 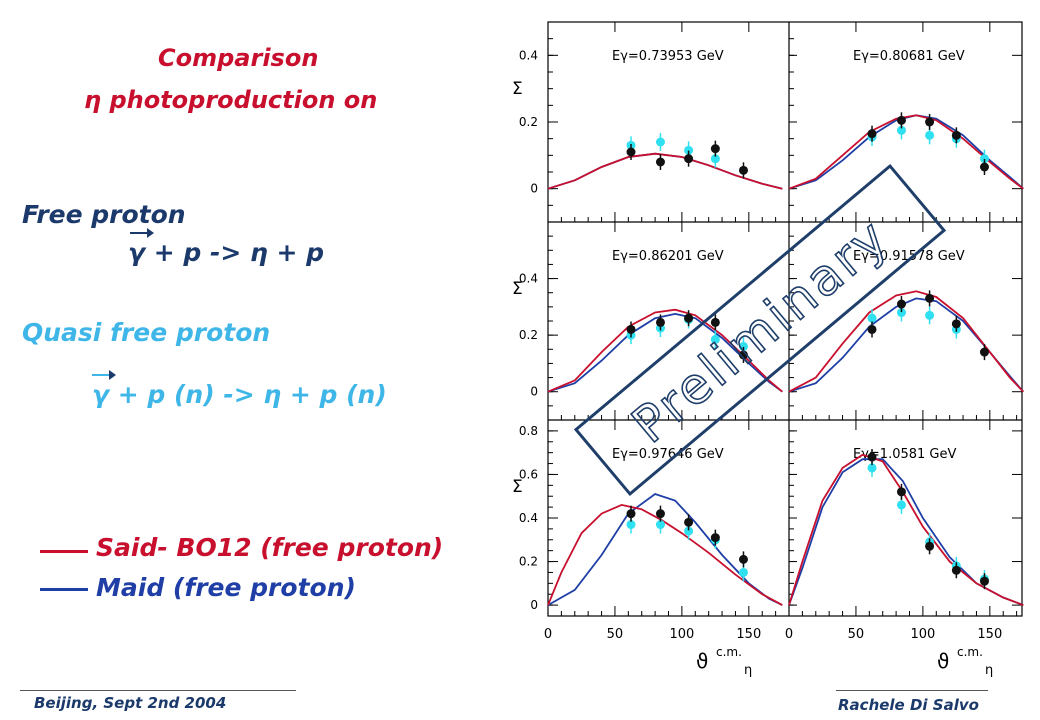 I want to click on y-tick-label: 0.6, so click(x=528, y=474).